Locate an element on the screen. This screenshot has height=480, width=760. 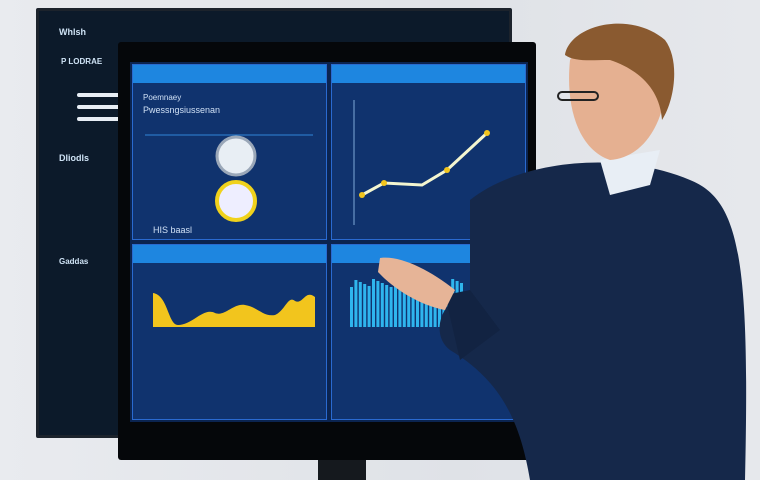
section-label: Gaddas is located at coordinates (74, 261).